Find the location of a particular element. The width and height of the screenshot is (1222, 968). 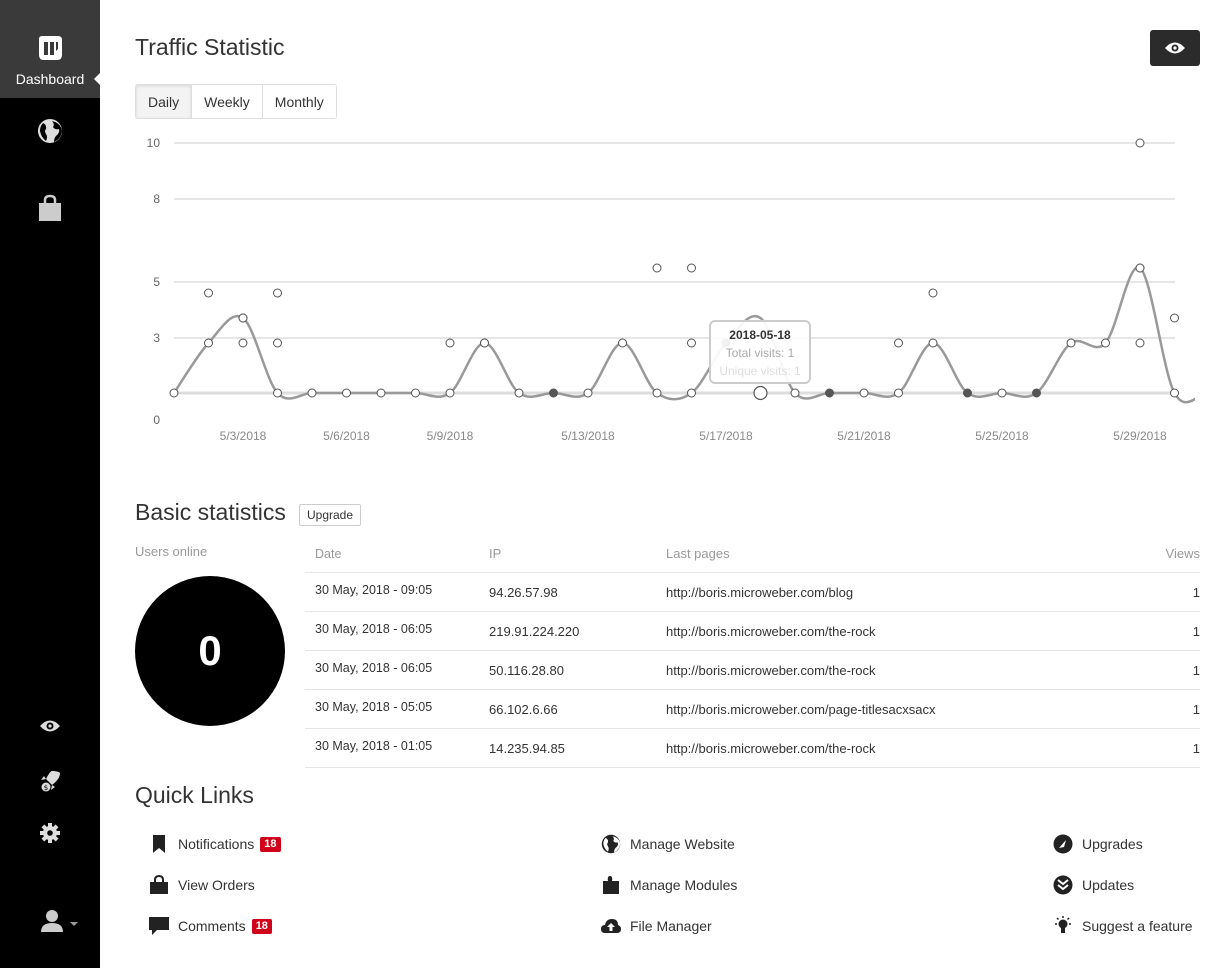

page-title: Traffic Statistic is located at coordinates (210, 47).